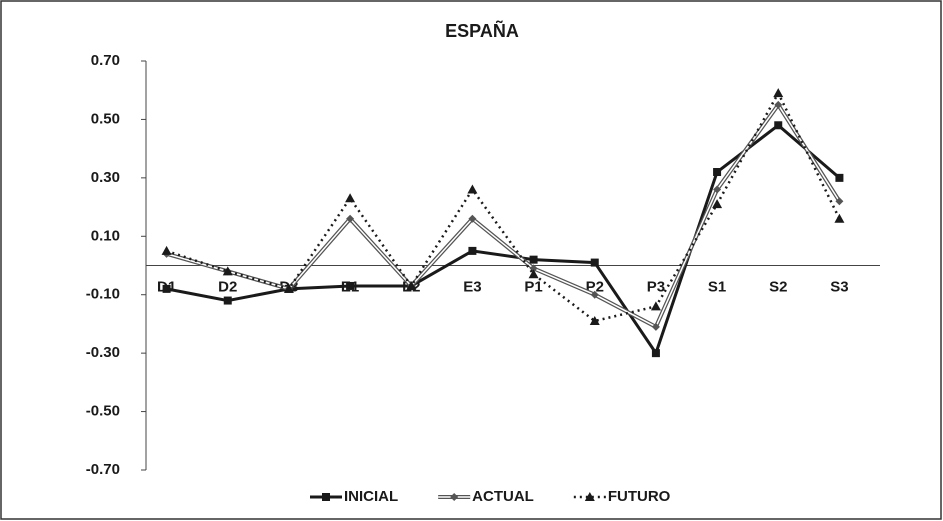 This screenshot has width=943, height=521. What do you see at coordinates (105, 235) in the screenshot?
I see `y-tick-label: 0.10` at bounding box center [105, 235].